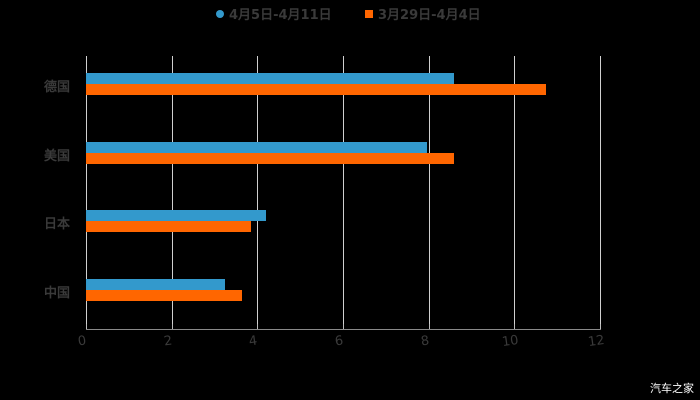 Image resolution: width=700 pixels, height=400 pixels. What do you see at coordinates (168, 341) in the screenshot?
I see `x-tick-label: 2` at bounding box center [168, 341].